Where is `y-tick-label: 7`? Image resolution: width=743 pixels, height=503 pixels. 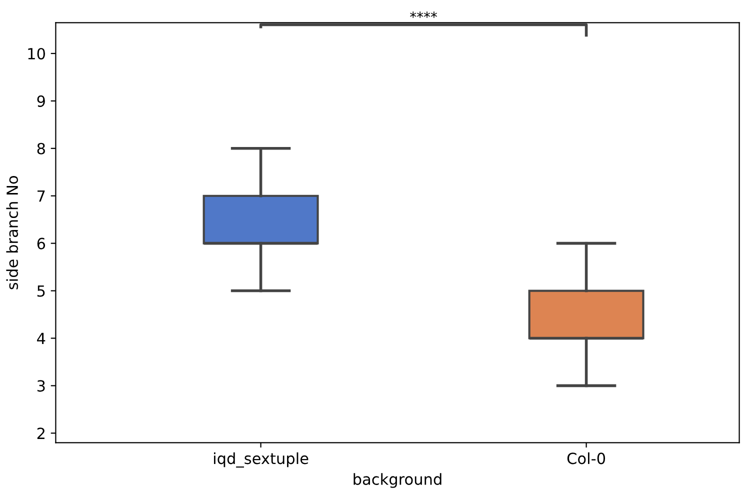
y-tick-label: 7 is located at coordinates (41, 196).